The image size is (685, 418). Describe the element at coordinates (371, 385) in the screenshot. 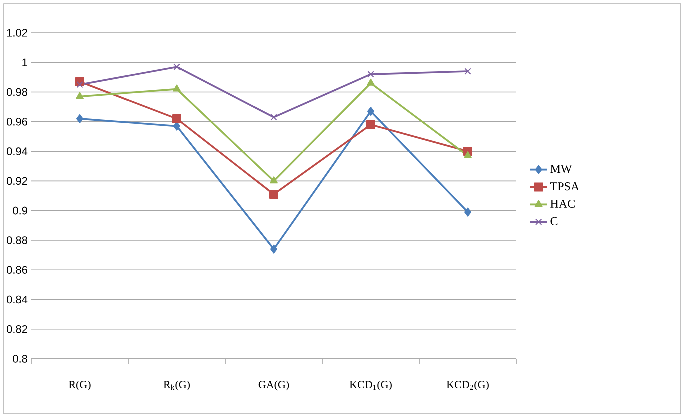

I see `x-tick-label: KCD$_{1}$(G)` at that location.